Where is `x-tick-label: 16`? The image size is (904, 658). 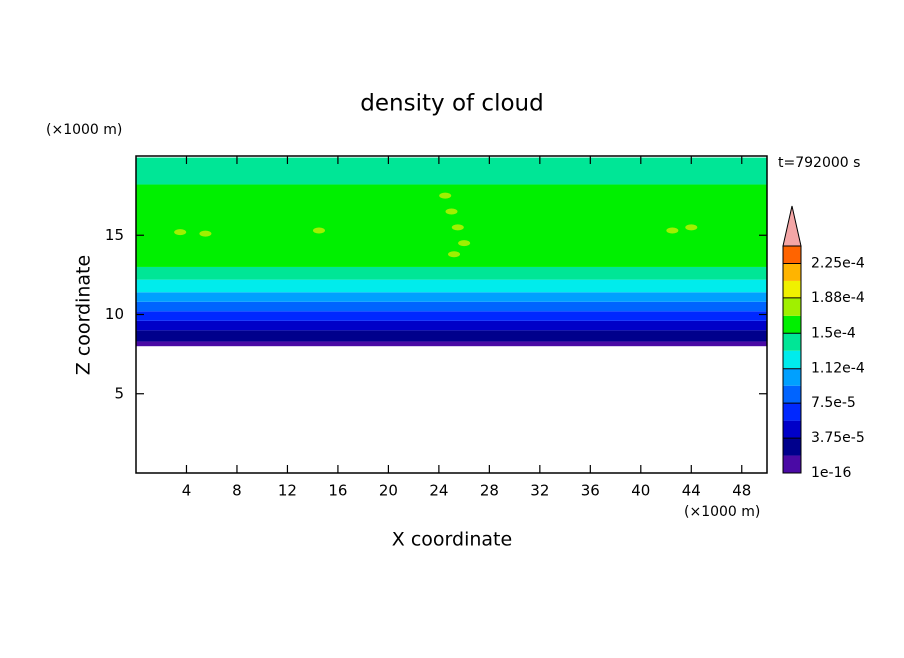 x-tick-label: 16 is located at coordinates (337, 491).